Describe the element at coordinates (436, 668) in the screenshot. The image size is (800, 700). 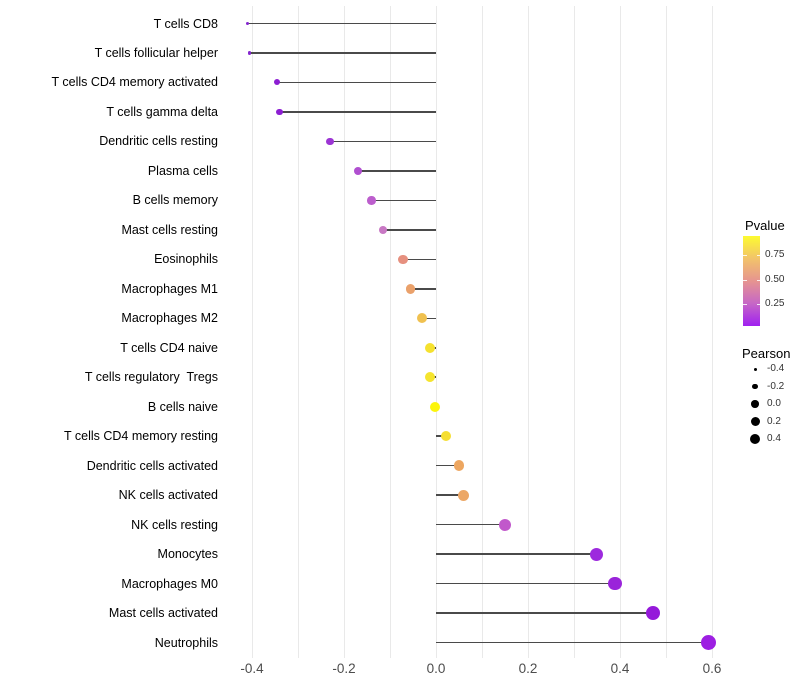
I see `x-axis-tick-label: 0.0` at that location.